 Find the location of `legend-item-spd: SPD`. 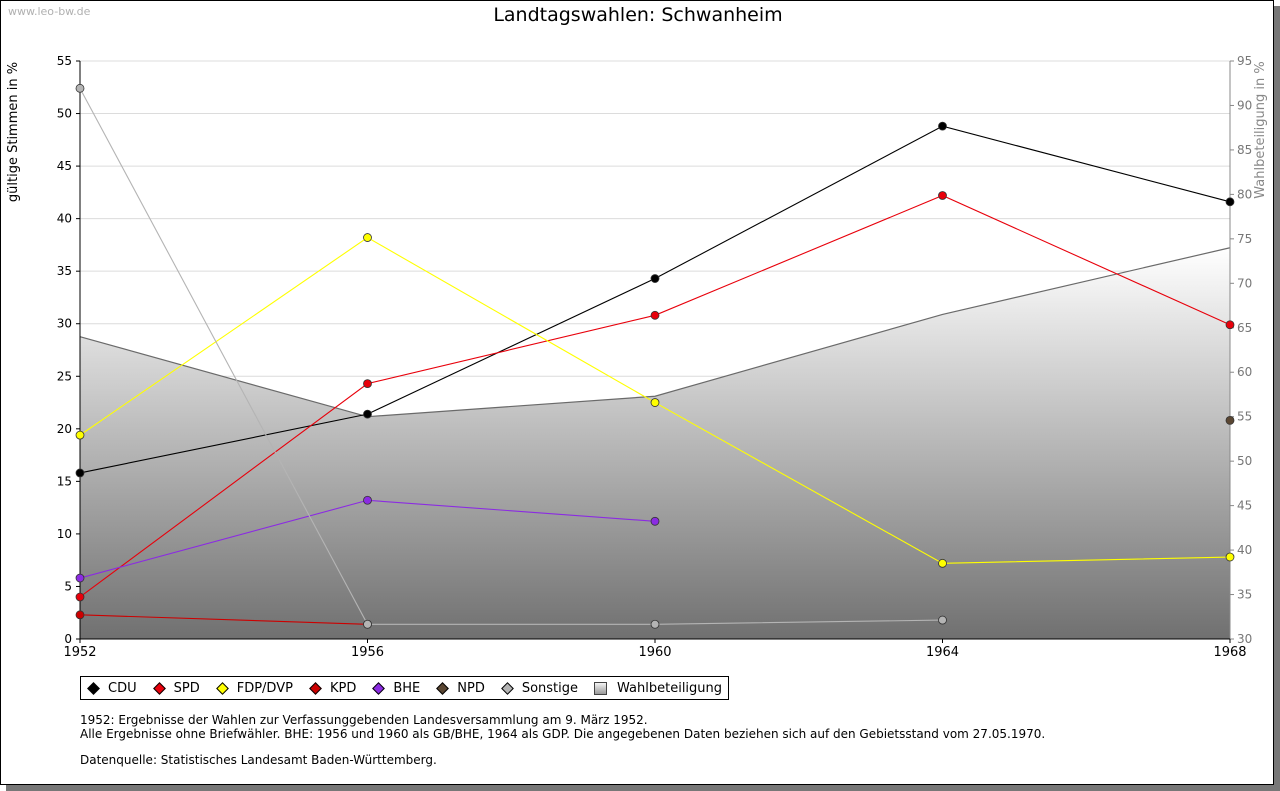

legend-item-spd: SPD is located at coordinates (175, 688).